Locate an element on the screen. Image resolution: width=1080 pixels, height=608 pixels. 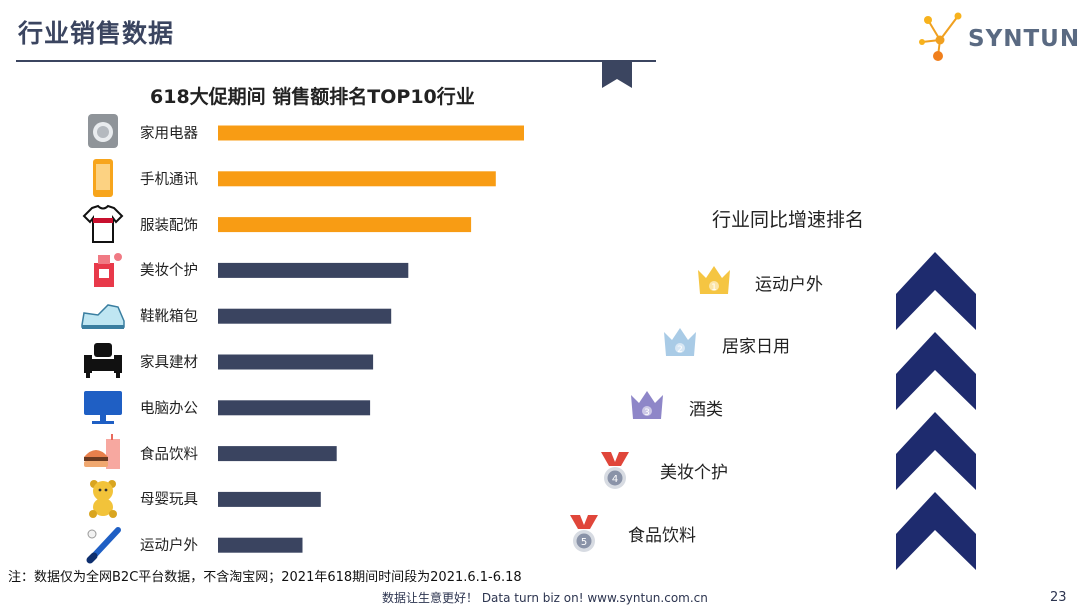
svg-text: 4 is located at coordinates (615, 479).